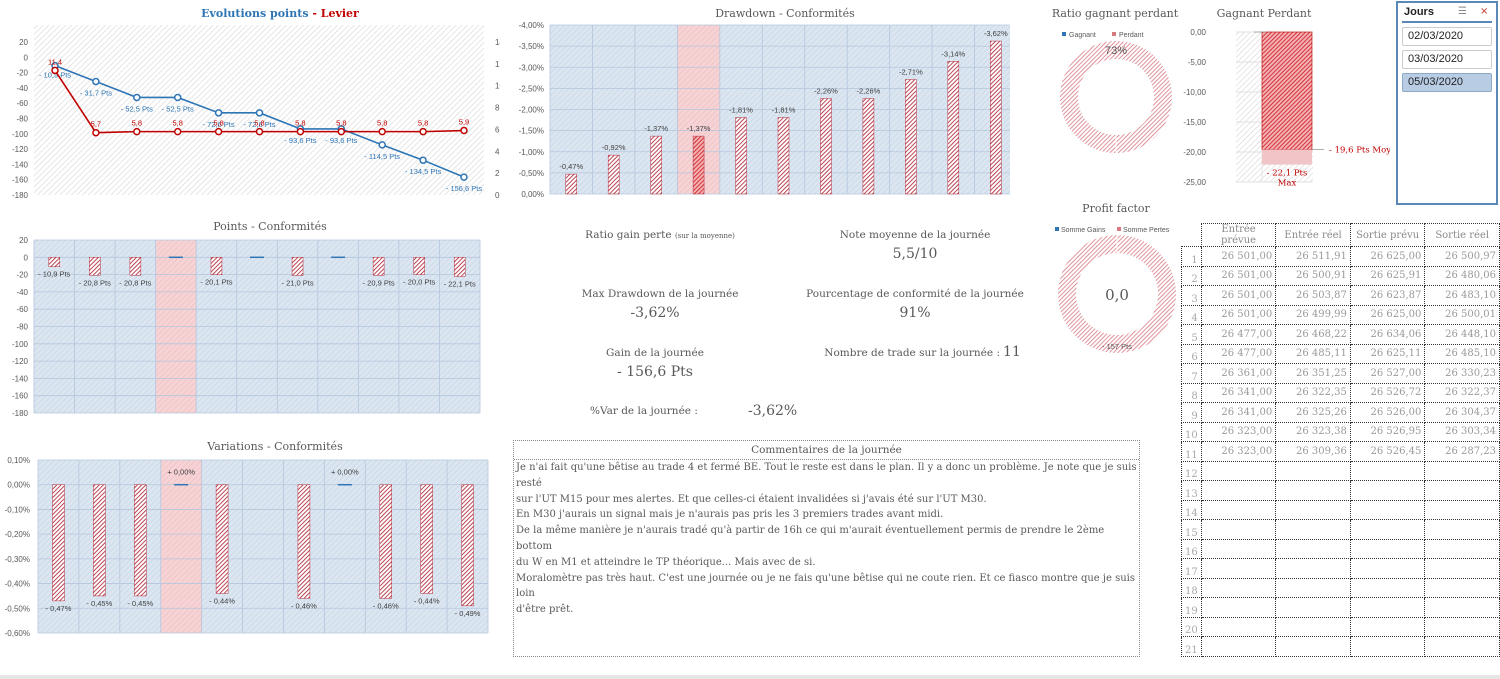 The width and height of the screenshot is (1500, 679). Describe the element at coordinates (55, 70) in the screenshot. I see `data-point` at that location.